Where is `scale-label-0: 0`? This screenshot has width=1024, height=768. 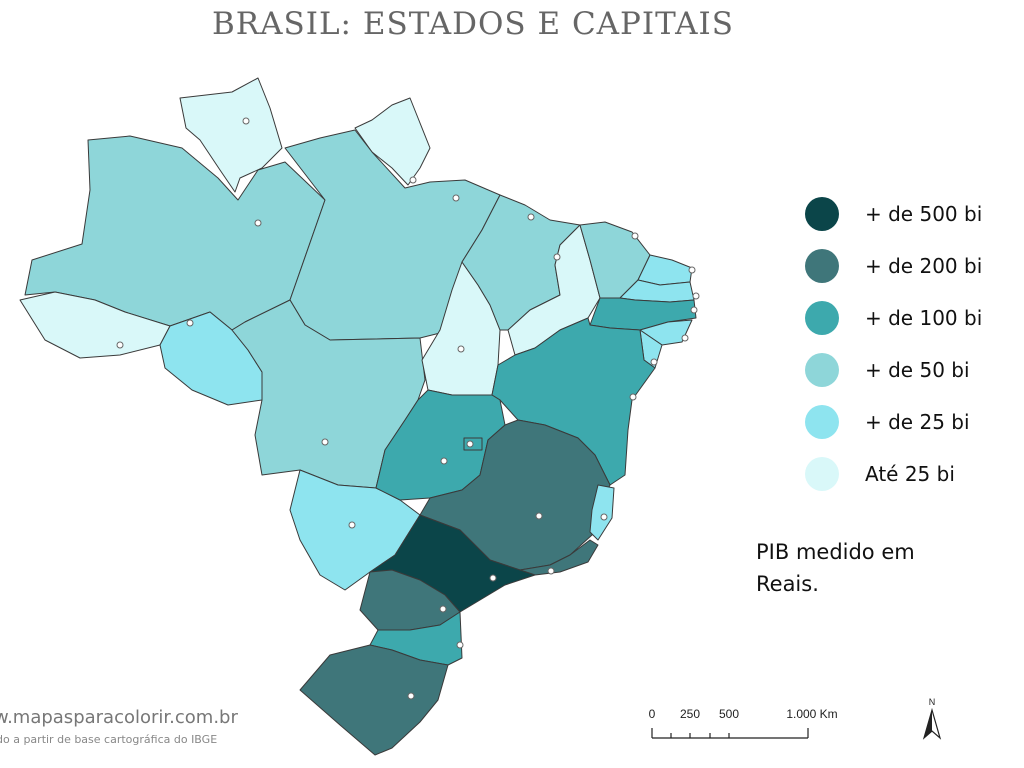 scale-label-0: 0 is located at coordinates (652, 714).